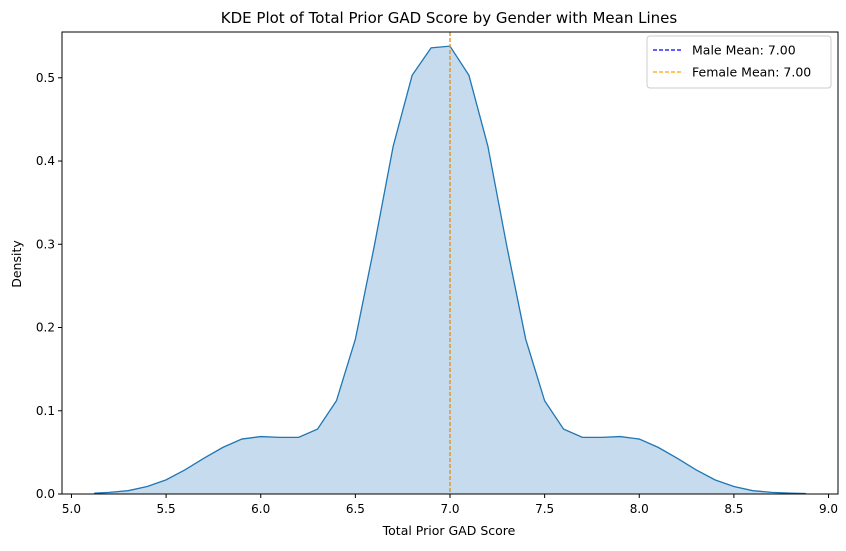 The width and height of the screenshot is (846, 551). What do you see at coordinates (449, 530) in the screenshot?
I see `x-axis-label: Total Prior GAD Score` at bounding box center [449, 530].